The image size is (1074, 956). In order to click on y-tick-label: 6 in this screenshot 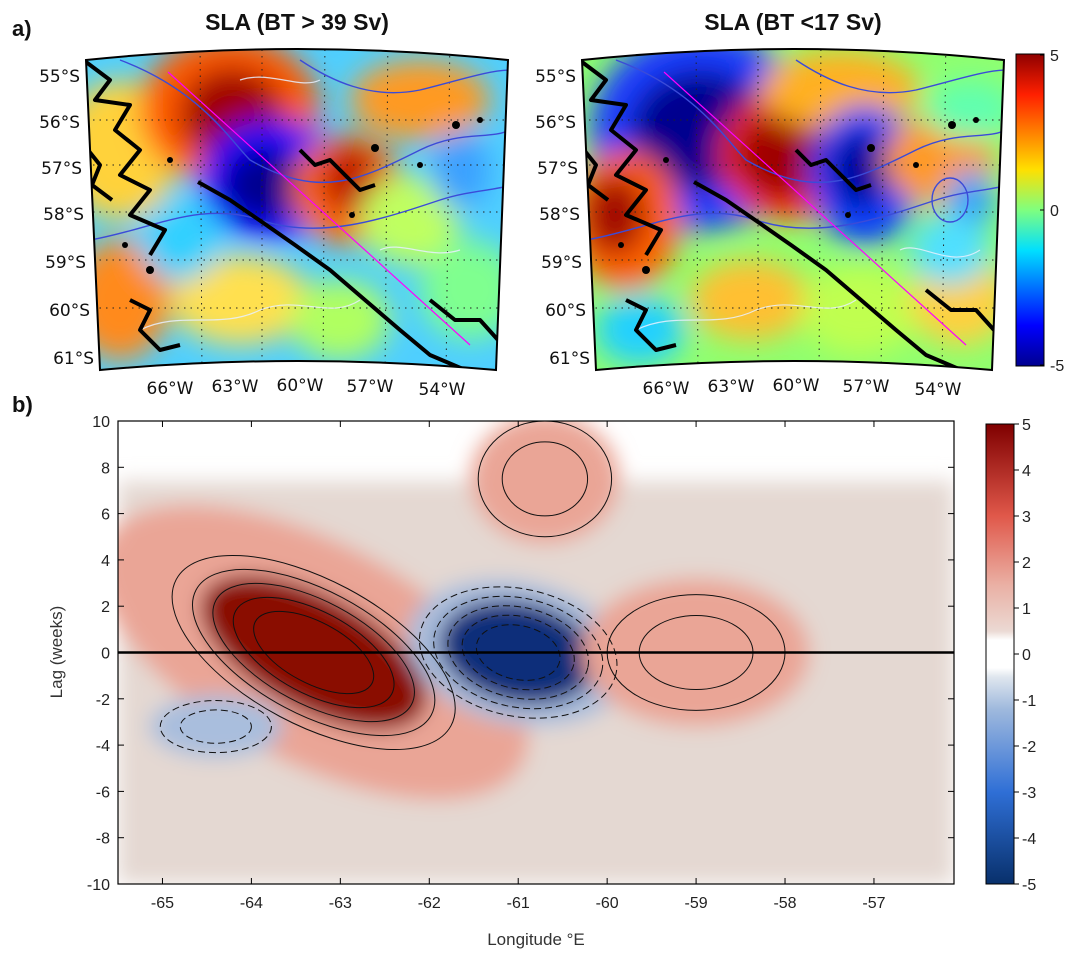, I will do `click(105, 515)`.